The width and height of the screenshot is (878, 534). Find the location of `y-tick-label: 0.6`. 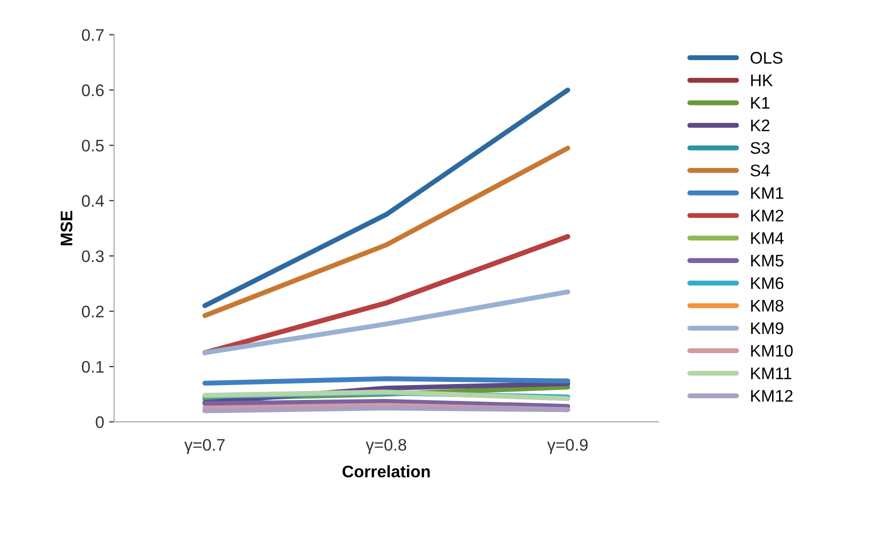

y-tick-label: 0.6 is located at coordinates (93, 90).